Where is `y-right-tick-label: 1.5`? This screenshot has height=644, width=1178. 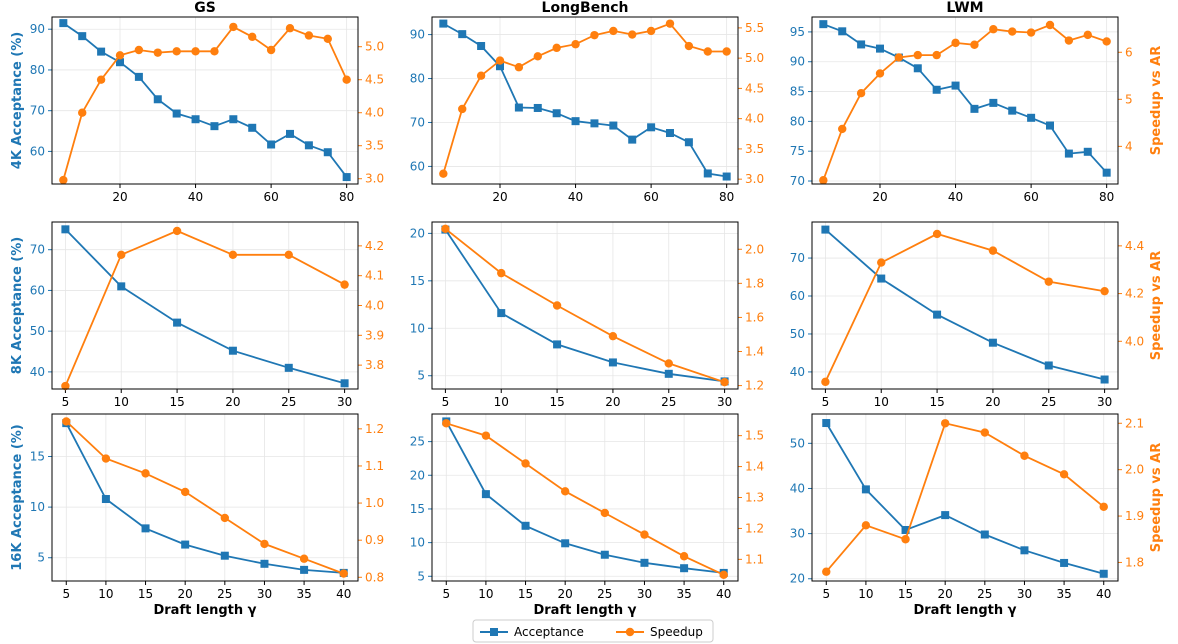 y-right-tick-label: 1.5 is located at coordinates (754, 436).